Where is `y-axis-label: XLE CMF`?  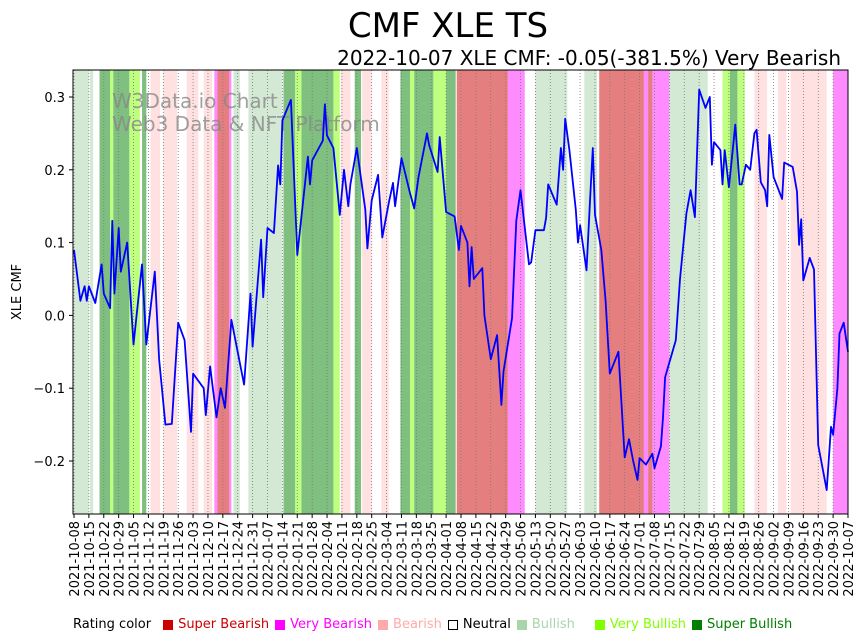 y-axis-label: XLE CMF is located at coordinates (17, 292).